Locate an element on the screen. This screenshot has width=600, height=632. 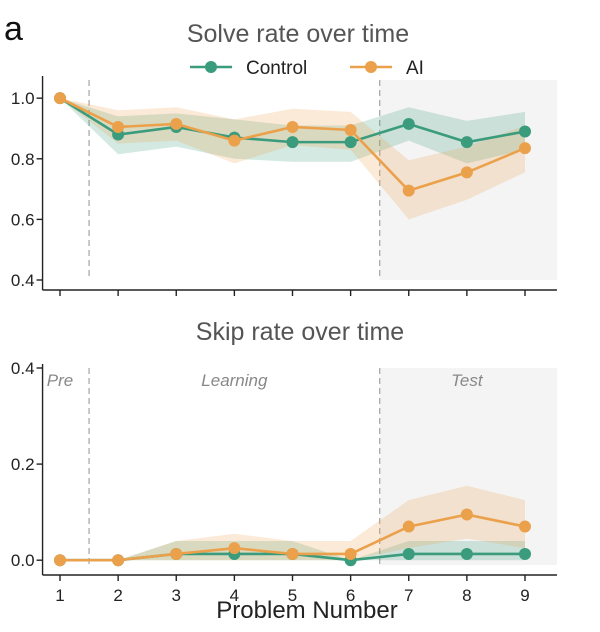
phase-label-test: Test is located at coordinates (467, 380).